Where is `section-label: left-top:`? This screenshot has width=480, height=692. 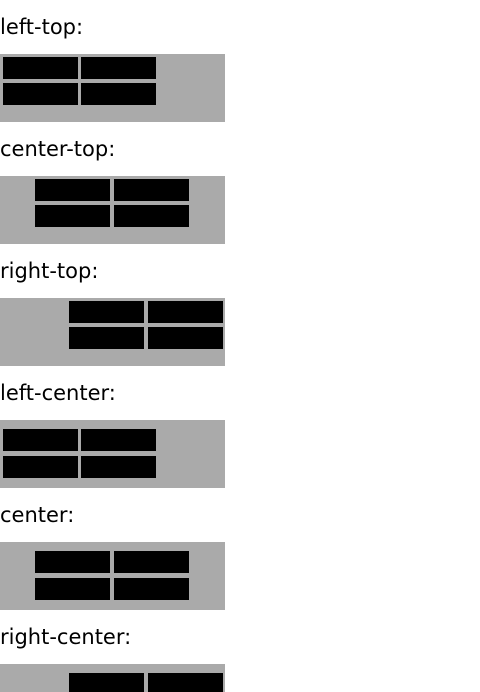
section-label: left-top: is located at coordinates (42, 27).